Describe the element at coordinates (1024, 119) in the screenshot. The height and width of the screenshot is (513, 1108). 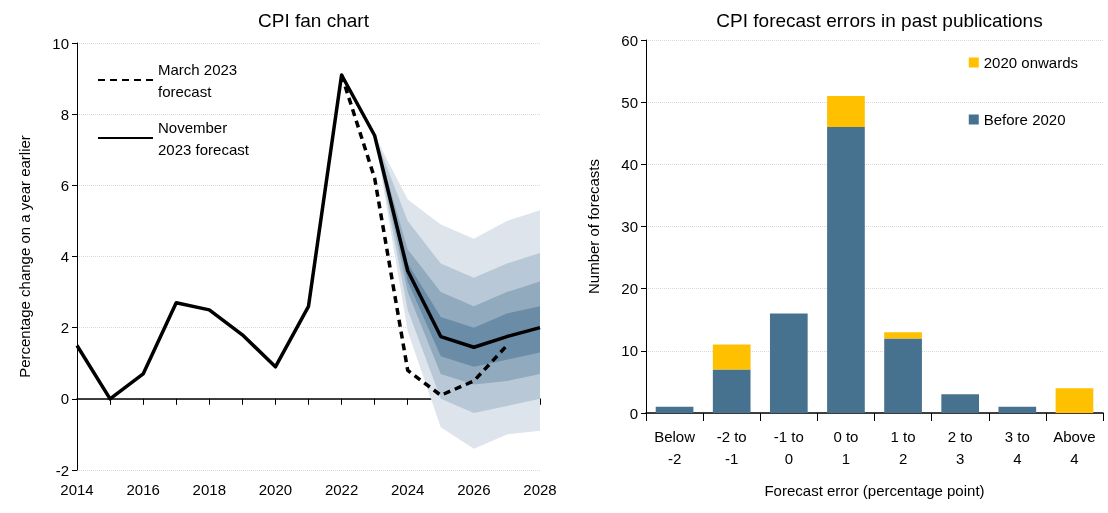
I see `legend-label: Before 2020` at that location.